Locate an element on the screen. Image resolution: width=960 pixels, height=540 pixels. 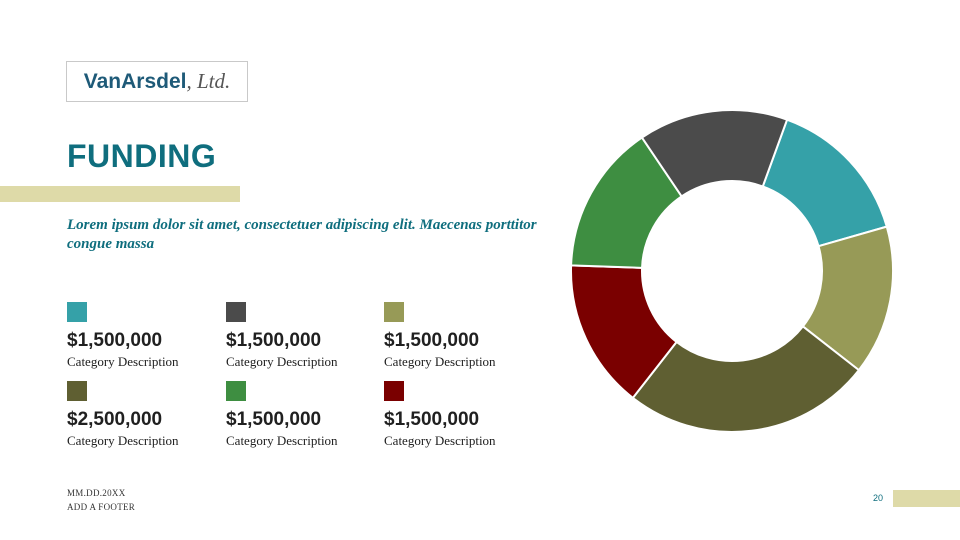
company-logo: VanArsdel, Ltd. is located at coordinates (157, 81).